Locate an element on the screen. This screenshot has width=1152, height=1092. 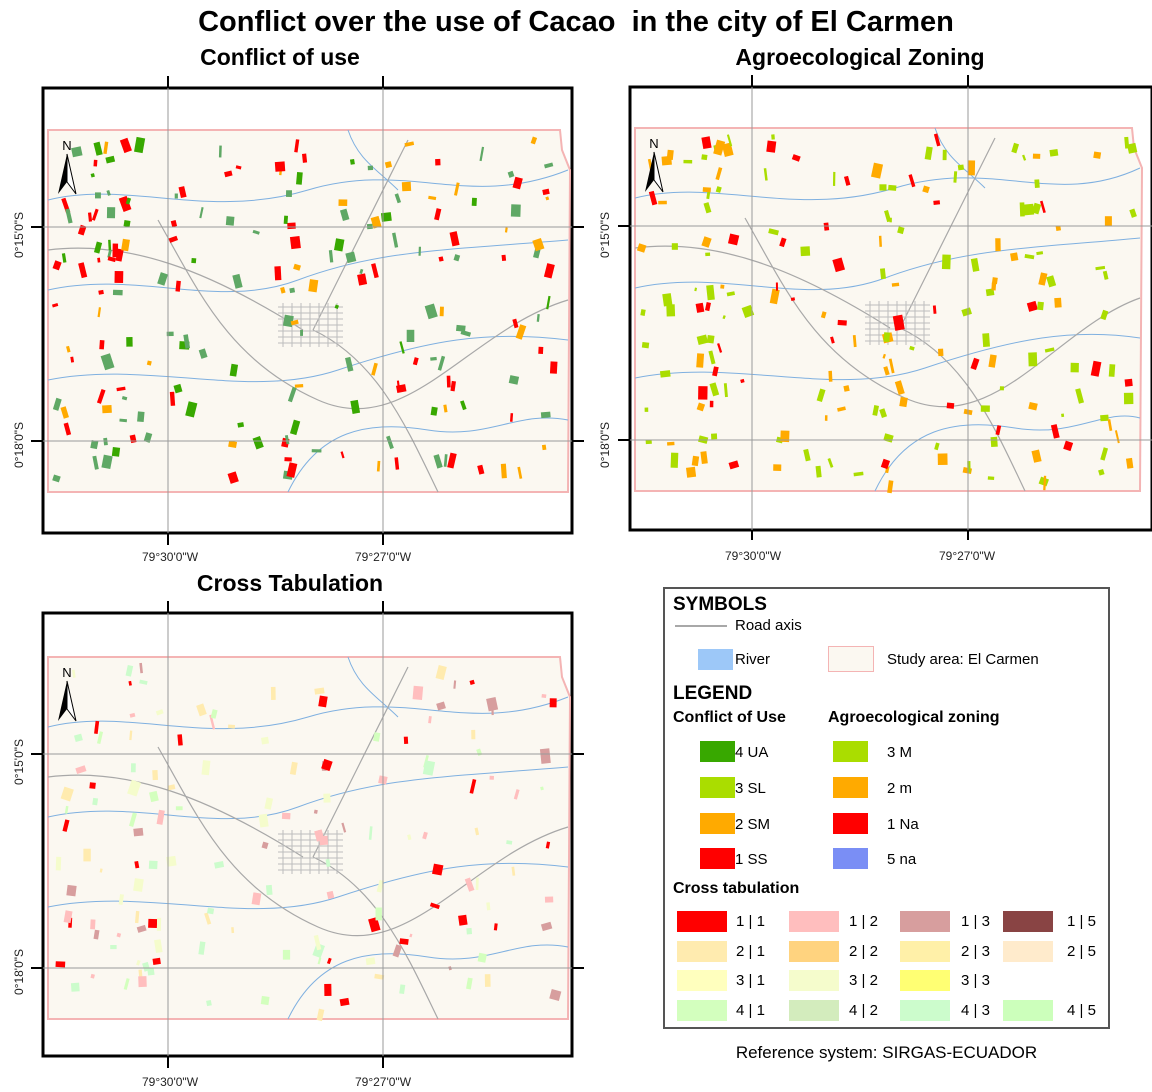
lon-label: 79°27'0"W is located at coordinates (383, 1082).